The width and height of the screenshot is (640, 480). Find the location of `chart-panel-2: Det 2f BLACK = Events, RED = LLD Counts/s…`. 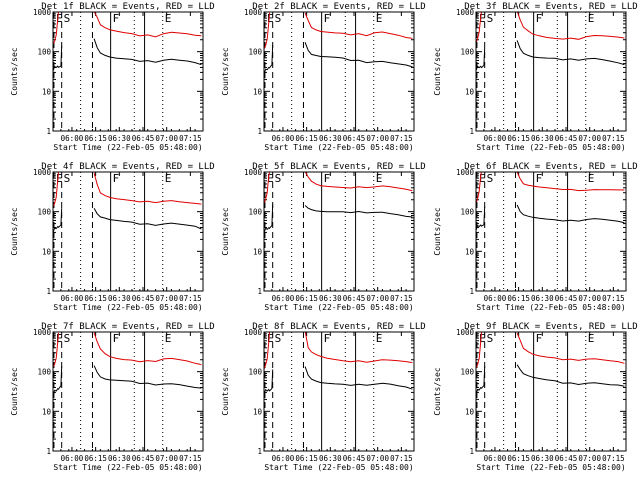

chart-panel-2: Det 2f BLACK = Events, RED = LLD Counts/s… is located at coordinates (323, 77).